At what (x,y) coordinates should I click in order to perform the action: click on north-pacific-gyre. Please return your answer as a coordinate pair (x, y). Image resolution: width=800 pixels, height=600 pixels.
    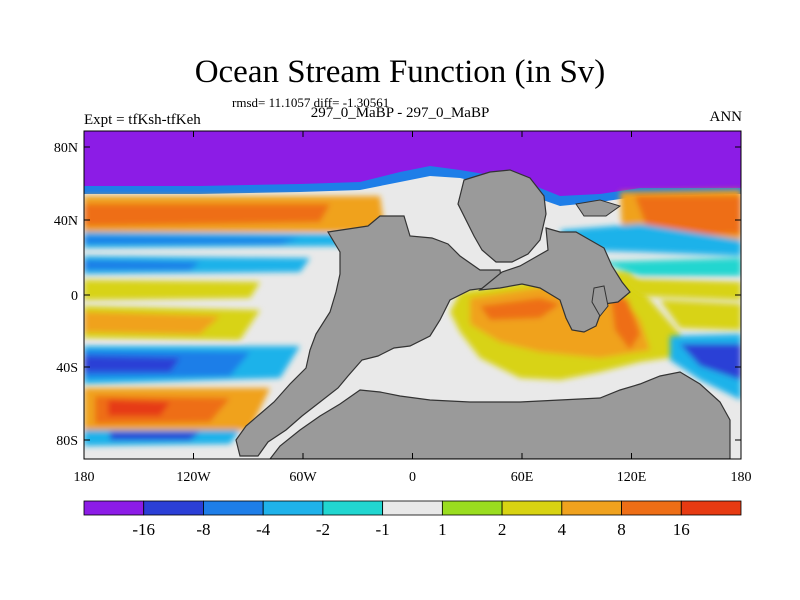
    Looking at the image, I should click on (234, 235).